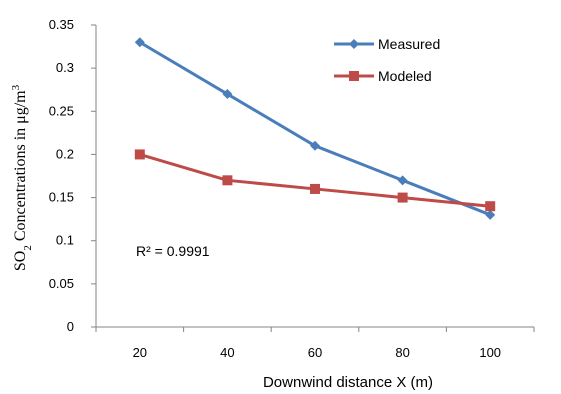 The height and width of the screenshot is (394, 561). What do you see at coordinates (409, 44) in the screenshot?
I see `legend-label-measured: Measured` at bounding box center [409, 44].